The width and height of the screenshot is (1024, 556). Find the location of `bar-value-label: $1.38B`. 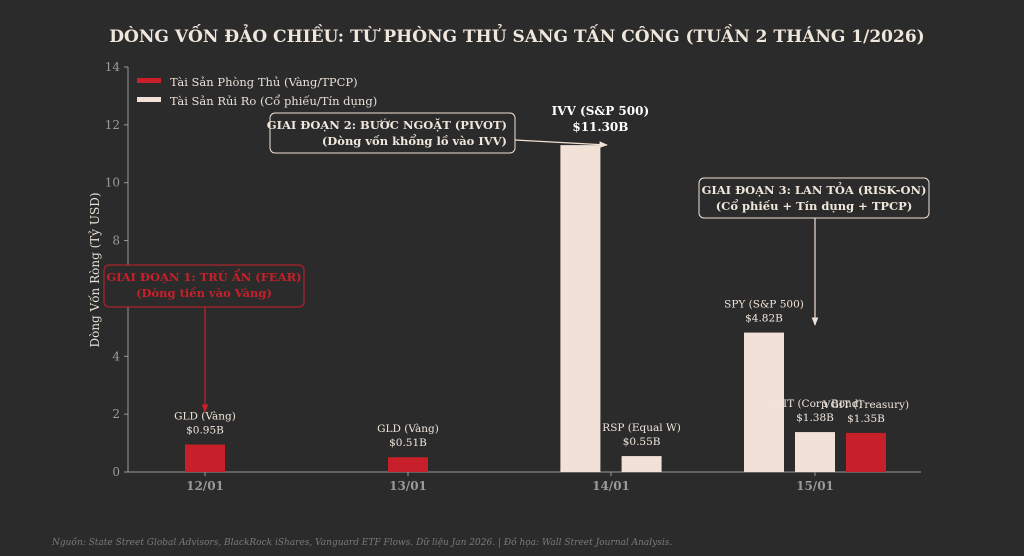

bar-value-label: $1.38B is located at coordinates (815, 418).